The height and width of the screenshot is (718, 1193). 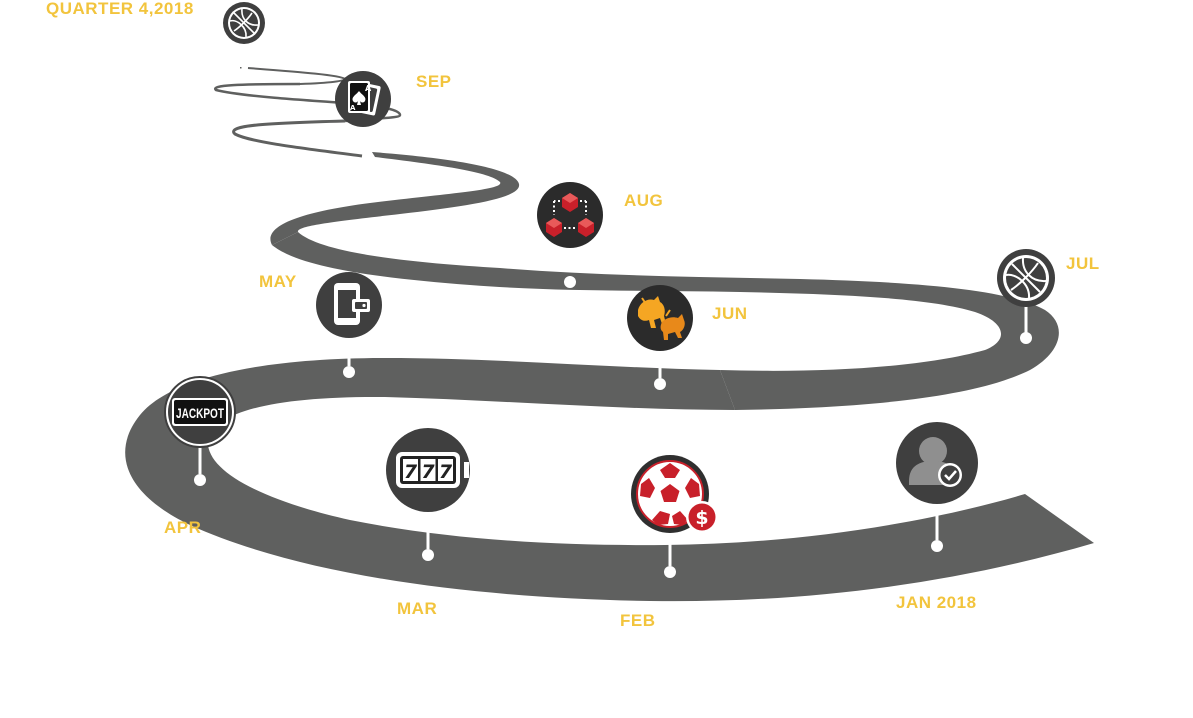 I want to click on mobile-wallet-icon, so click(x=349, y=305).